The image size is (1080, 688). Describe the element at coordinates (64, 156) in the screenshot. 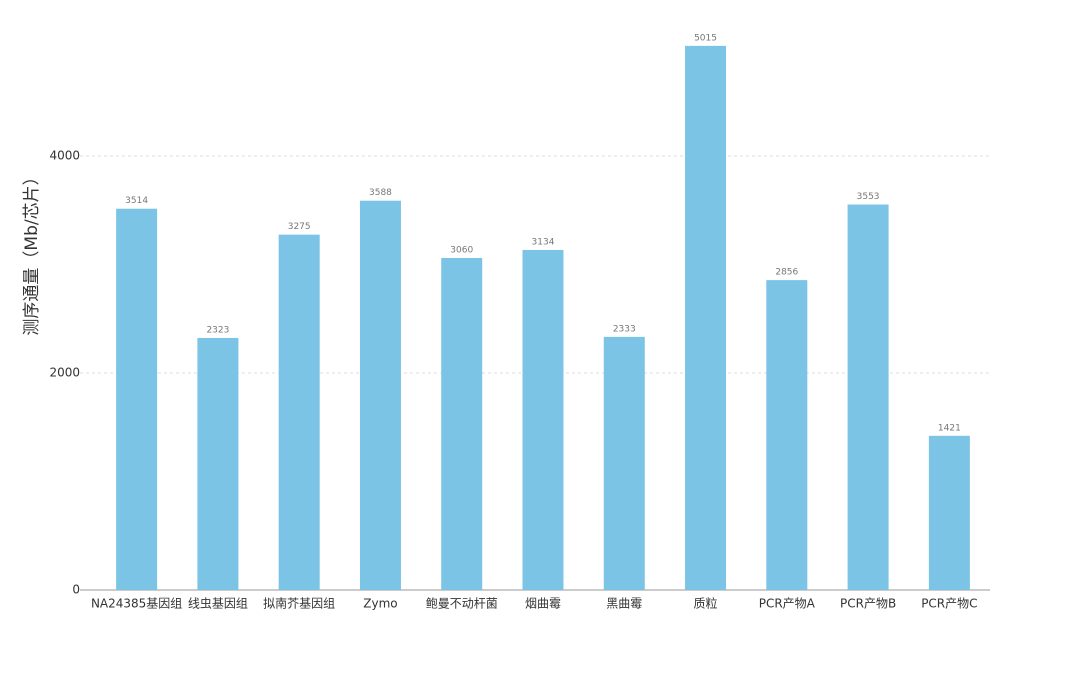

I see `y-tick-label: 4000` at that location.